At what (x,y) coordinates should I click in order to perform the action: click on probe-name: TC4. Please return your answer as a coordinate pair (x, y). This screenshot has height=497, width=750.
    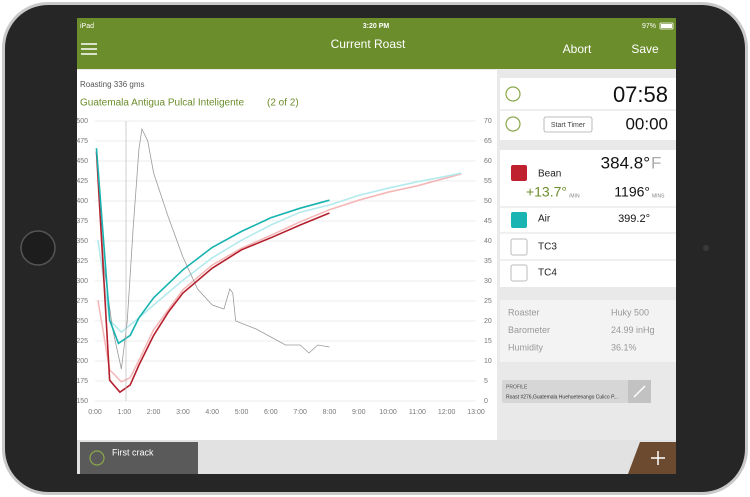
    Looking at the image, I should click on (547, 273).